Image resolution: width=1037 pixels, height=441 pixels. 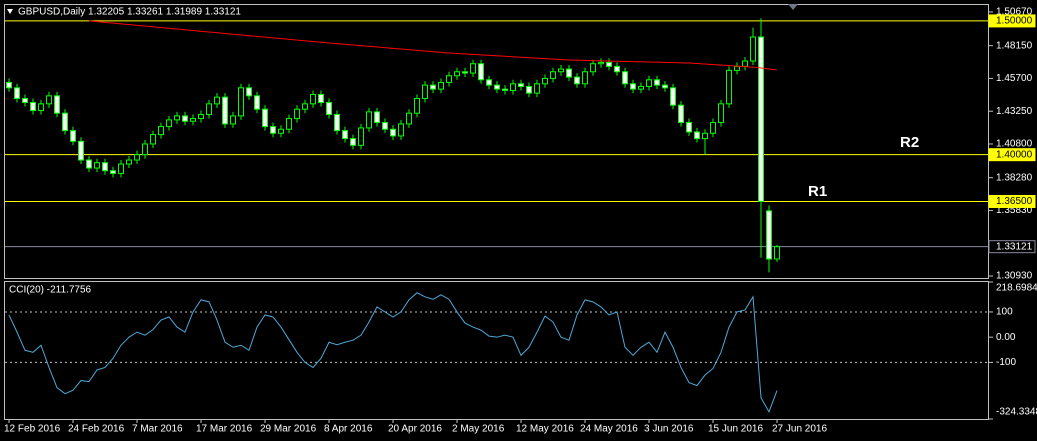 I want to click on y-tick-label: 0.00, so click(x=1006, y=337).